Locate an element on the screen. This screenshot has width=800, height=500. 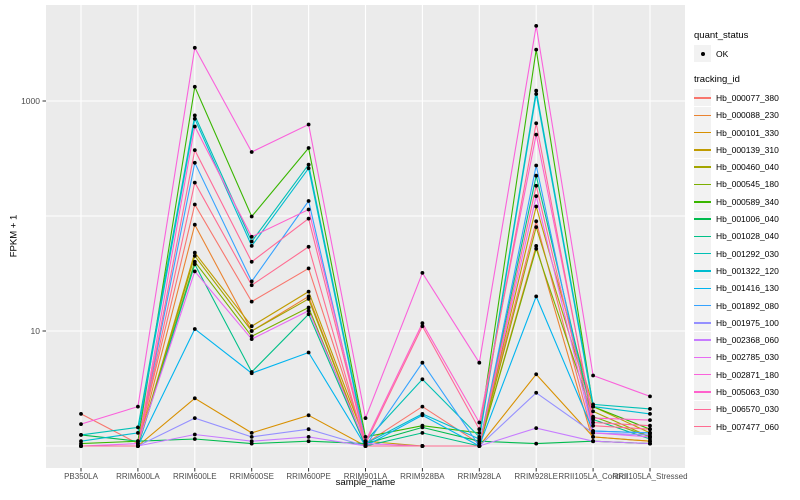
legend-item-label: Hb_002871_180 is located at coordinates (747, 374).